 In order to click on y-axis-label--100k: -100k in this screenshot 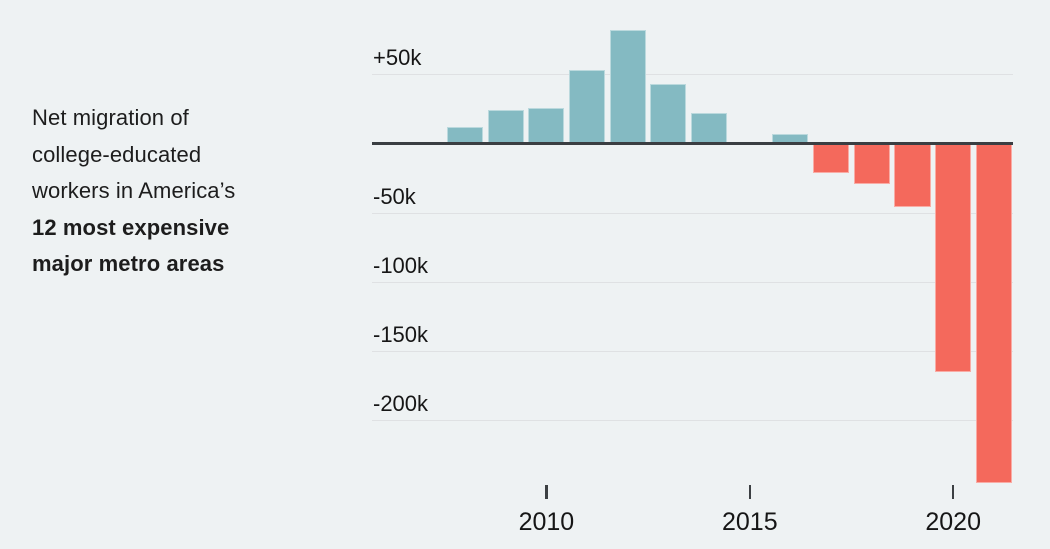, I will do `click(401, 265)`.